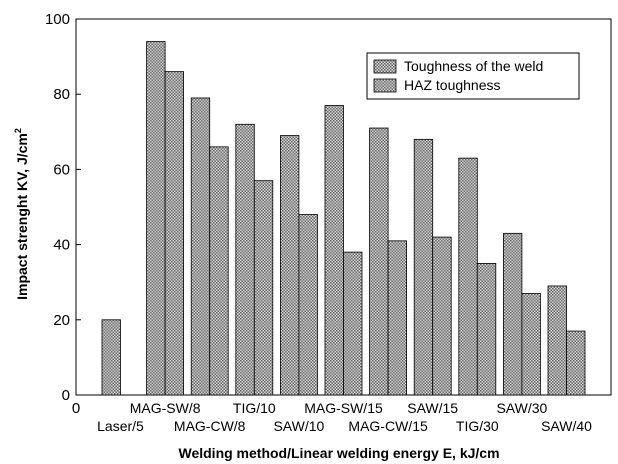 The width and height of the screenshot is (618, 464). I want to click on legend-label: HAZ toughness, so click(452, 85).